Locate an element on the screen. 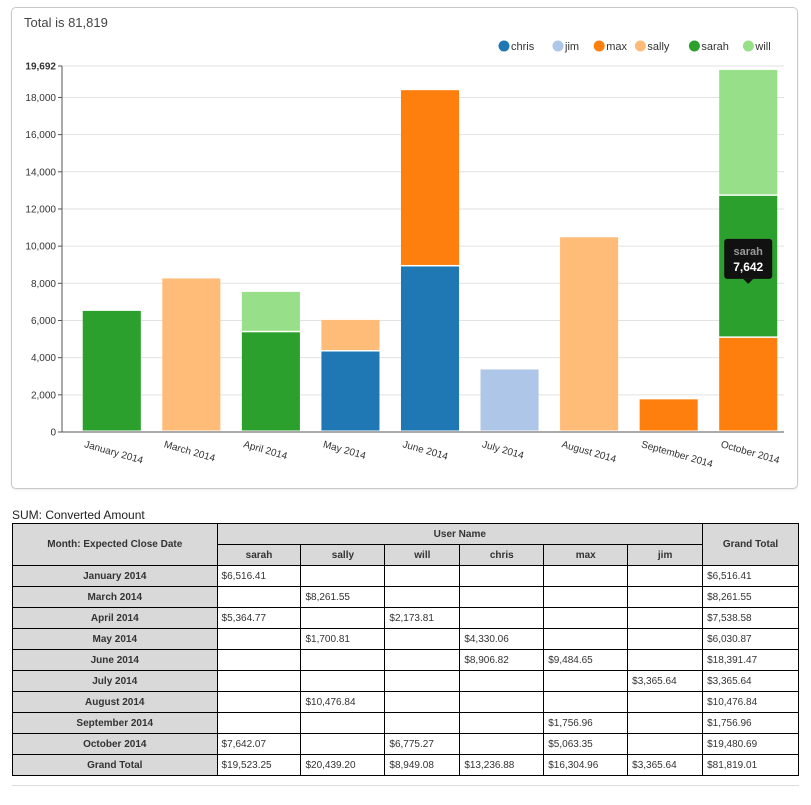 This screenshot has width=811, height=805. bar-segment-sarah is located at coordinates (111, 370).